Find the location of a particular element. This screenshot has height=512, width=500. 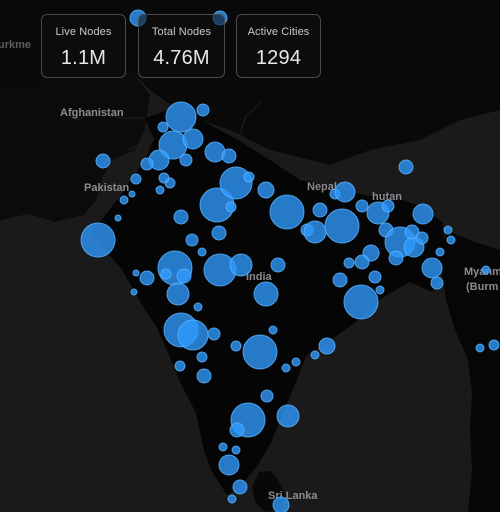

live-nodes-card: Live Nodes 1.1M is located at coordinates (83, 46).